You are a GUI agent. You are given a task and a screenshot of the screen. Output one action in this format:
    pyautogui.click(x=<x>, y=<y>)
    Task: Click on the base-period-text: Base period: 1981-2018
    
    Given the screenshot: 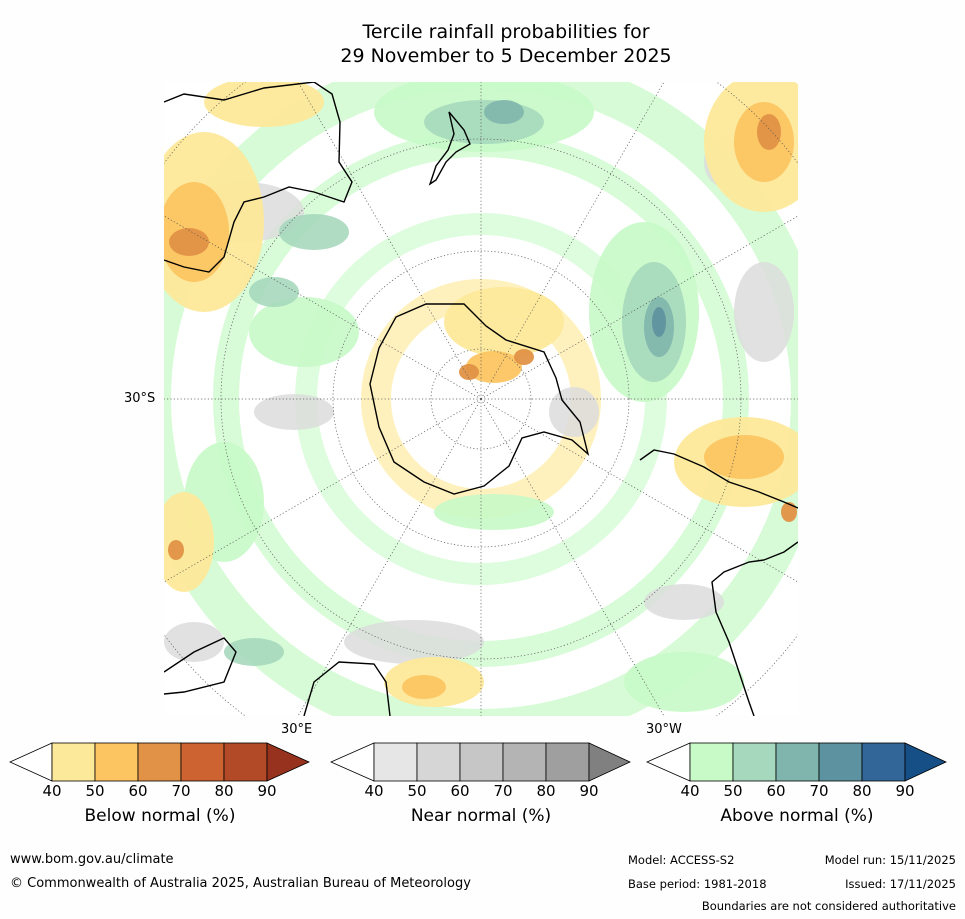 What is the action you would take?
    pyautogui.click(x=697, y=884)
    